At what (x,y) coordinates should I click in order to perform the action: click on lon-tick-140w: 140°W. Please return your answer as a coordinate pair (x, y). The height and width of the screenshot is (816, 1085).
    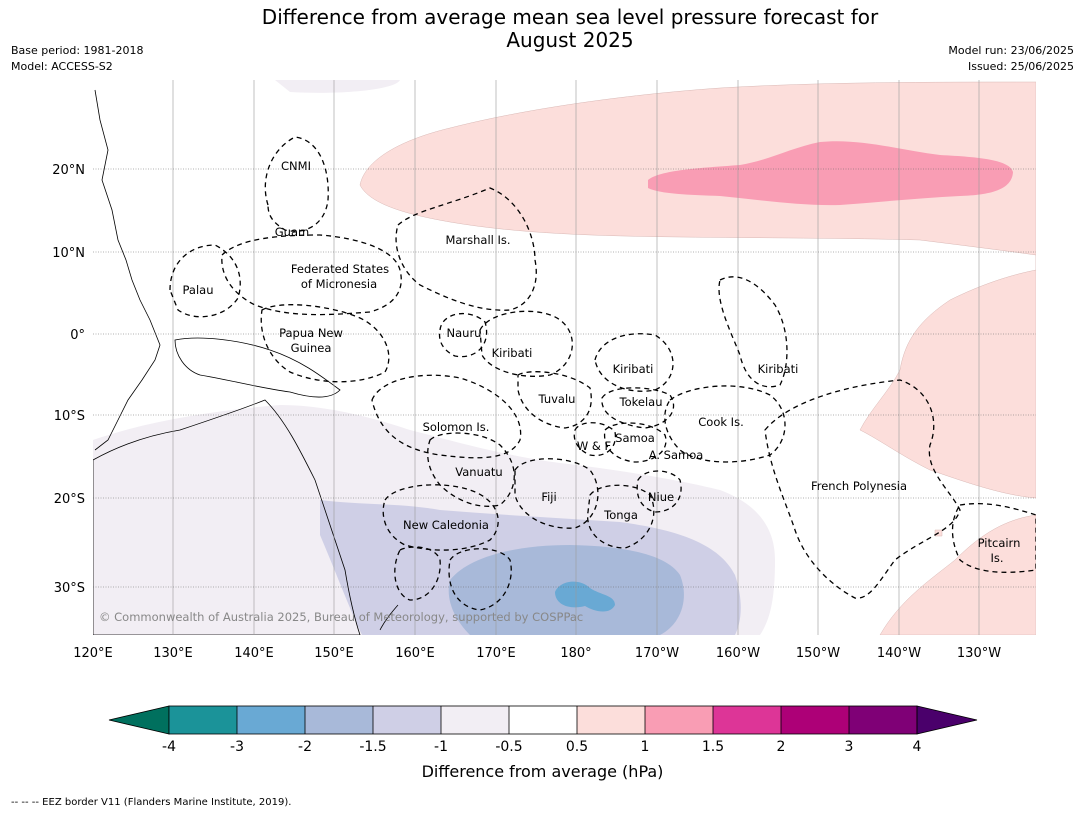
    Looking at the image, I should click on (899, 653).